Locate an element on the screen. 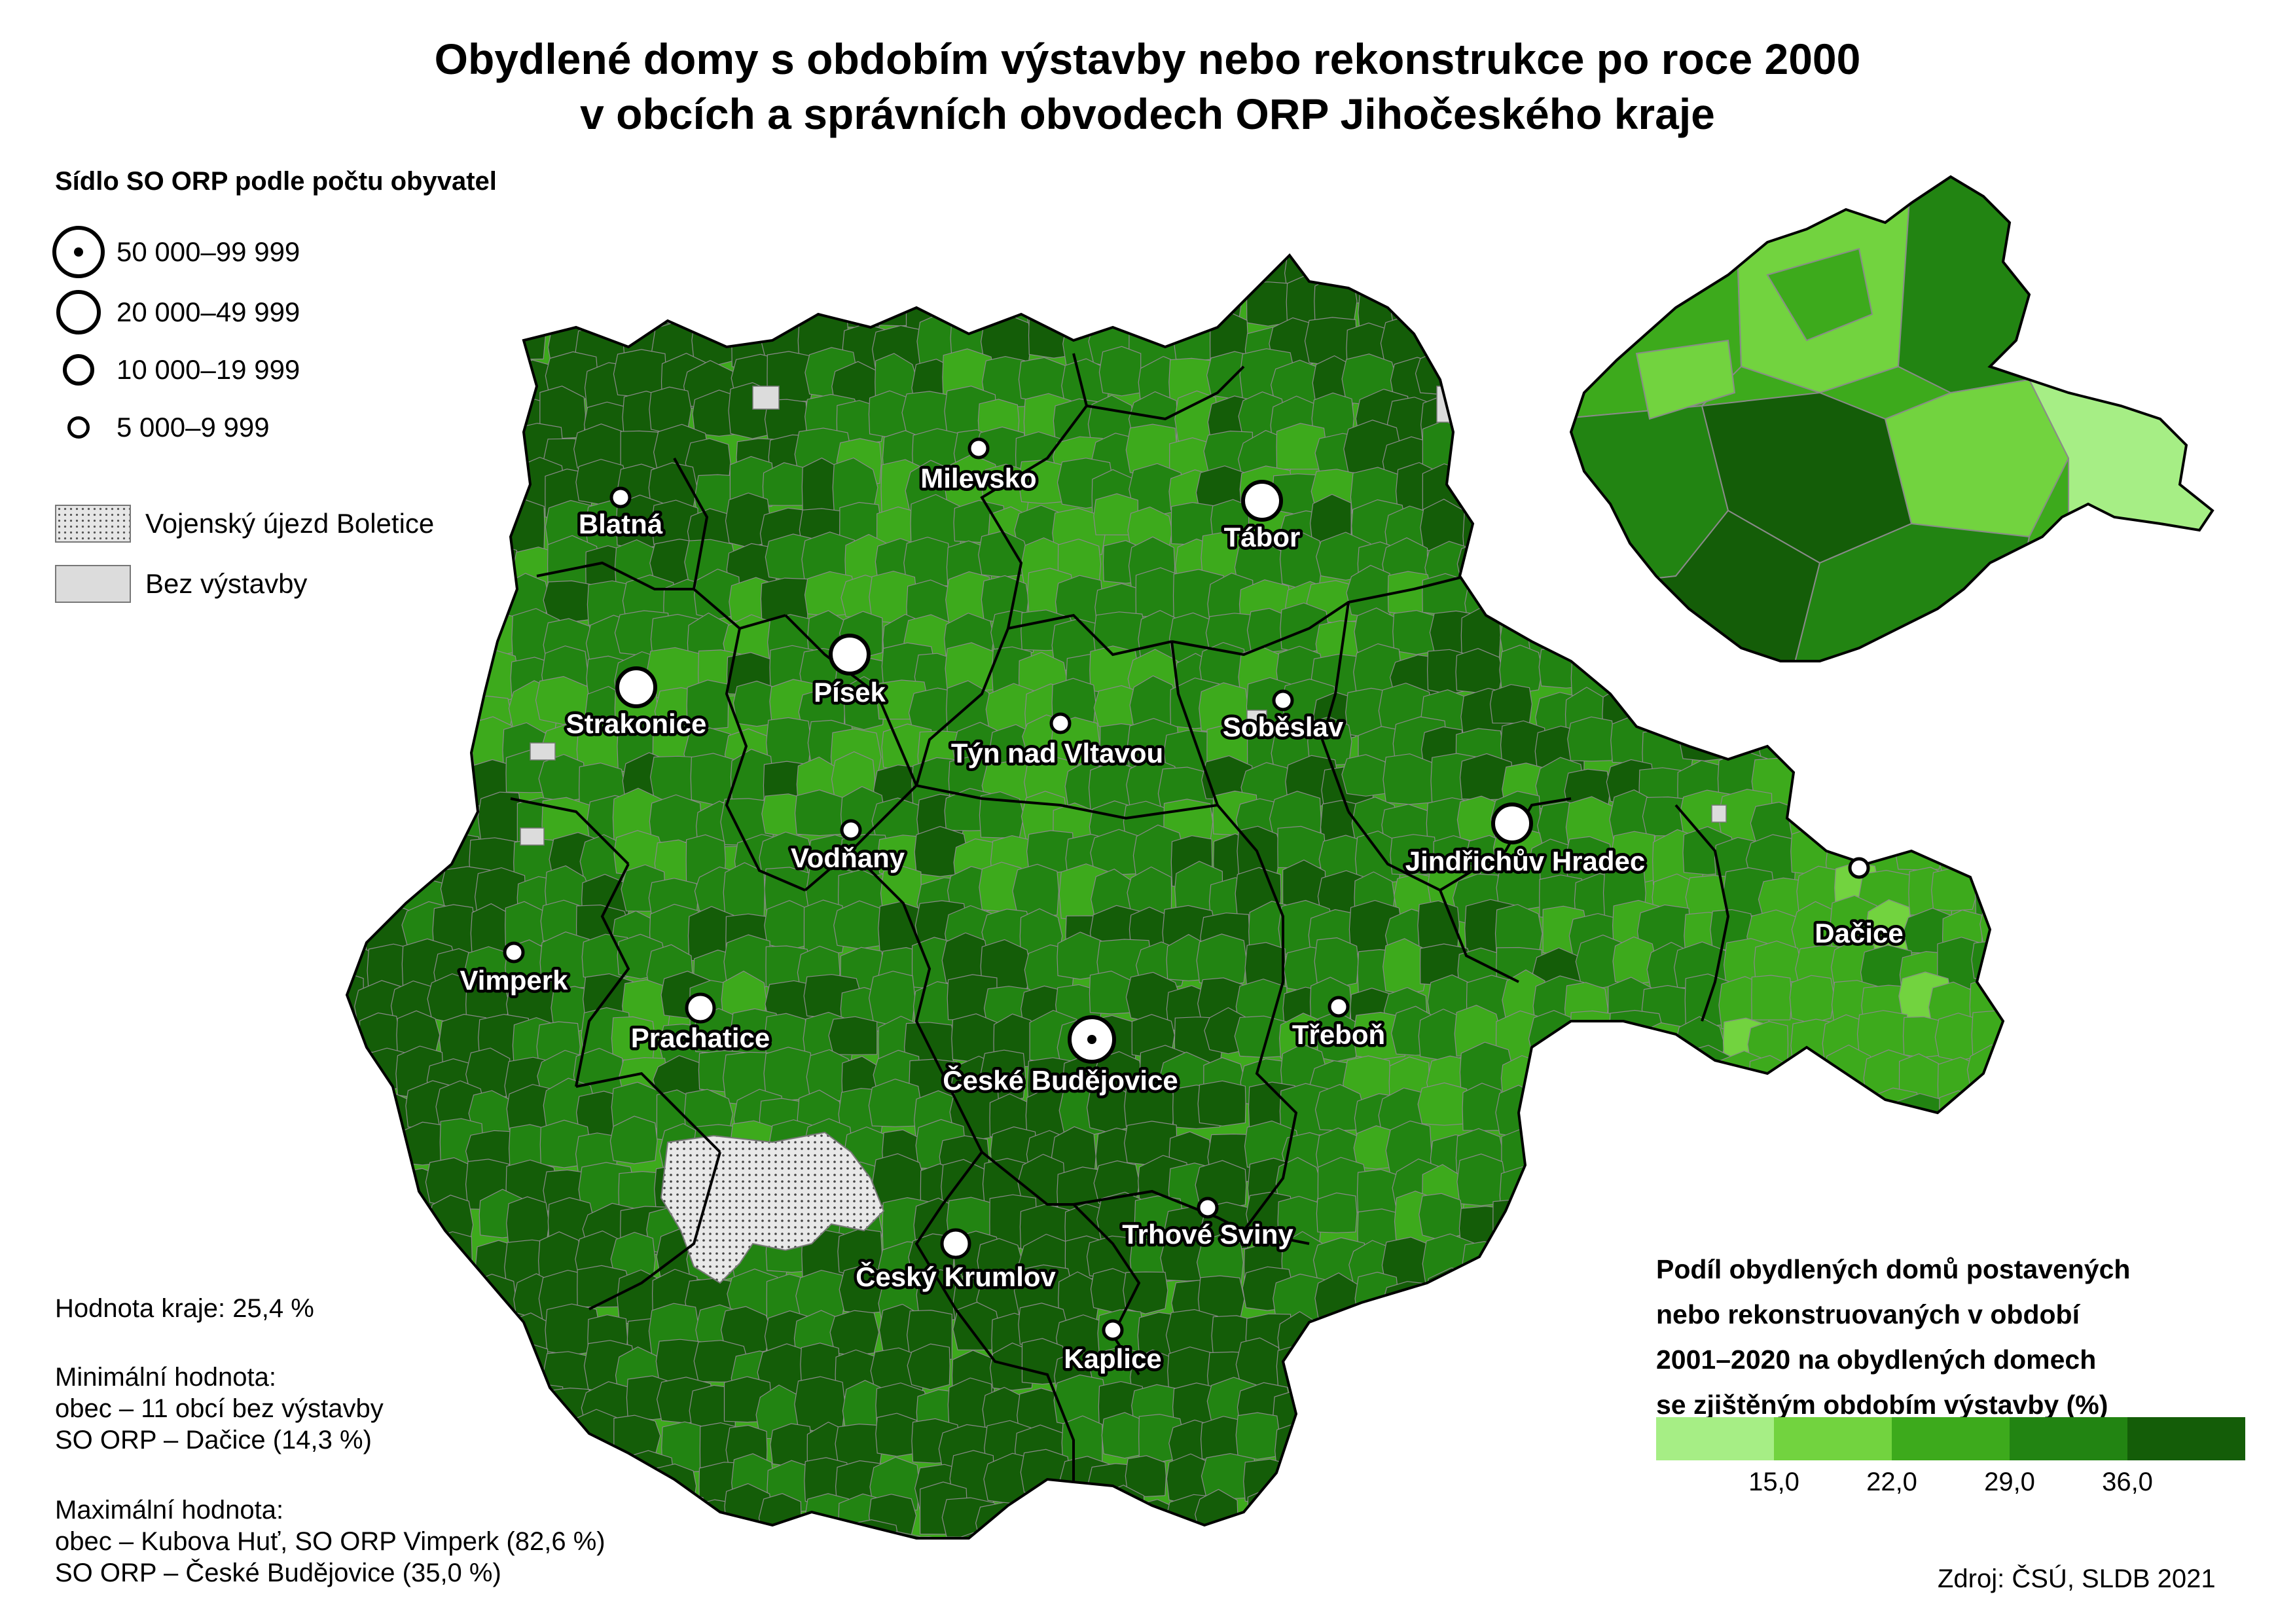 The image size is (2295, 1624). size-legend-heading: Sídlo SO ORP podle počtu obyvatel is located at coordinates (276, 181).